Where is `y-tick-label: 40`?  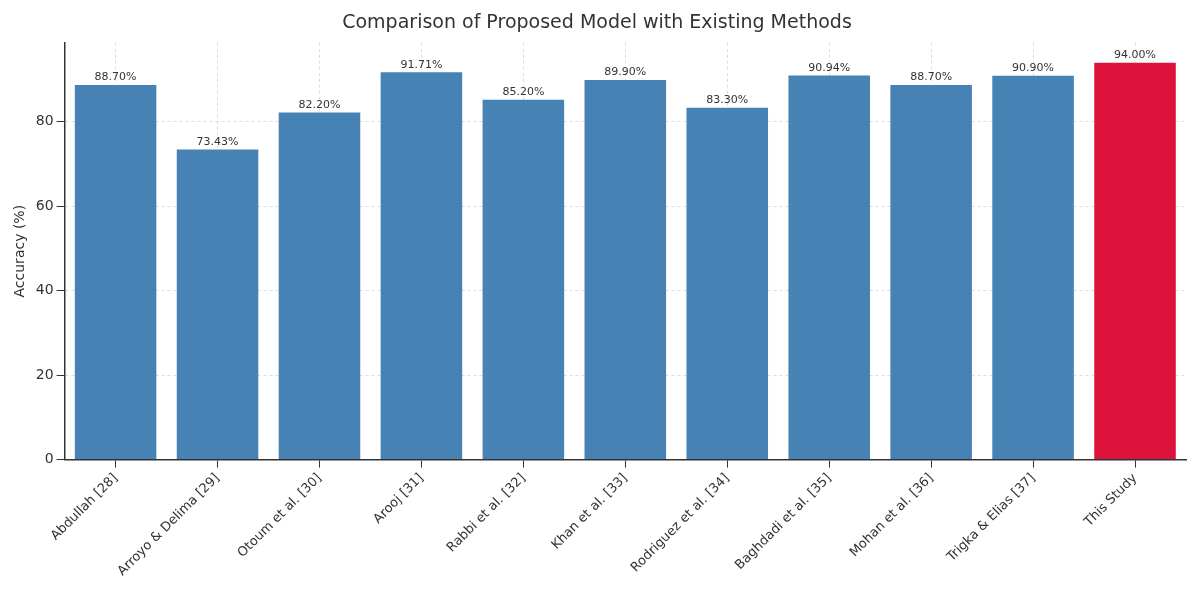 y-tick-label: 40 is located at coordinates (44, 289).